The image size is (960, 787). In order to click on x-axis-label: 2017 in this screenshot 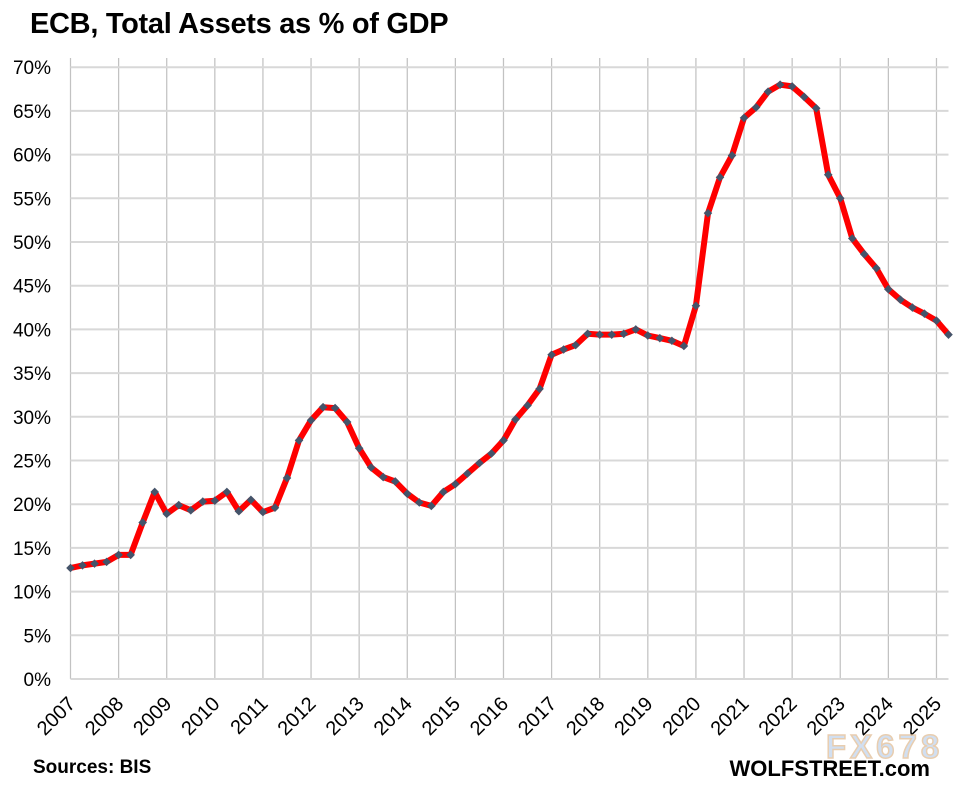, I will do `click(537, 716)`.